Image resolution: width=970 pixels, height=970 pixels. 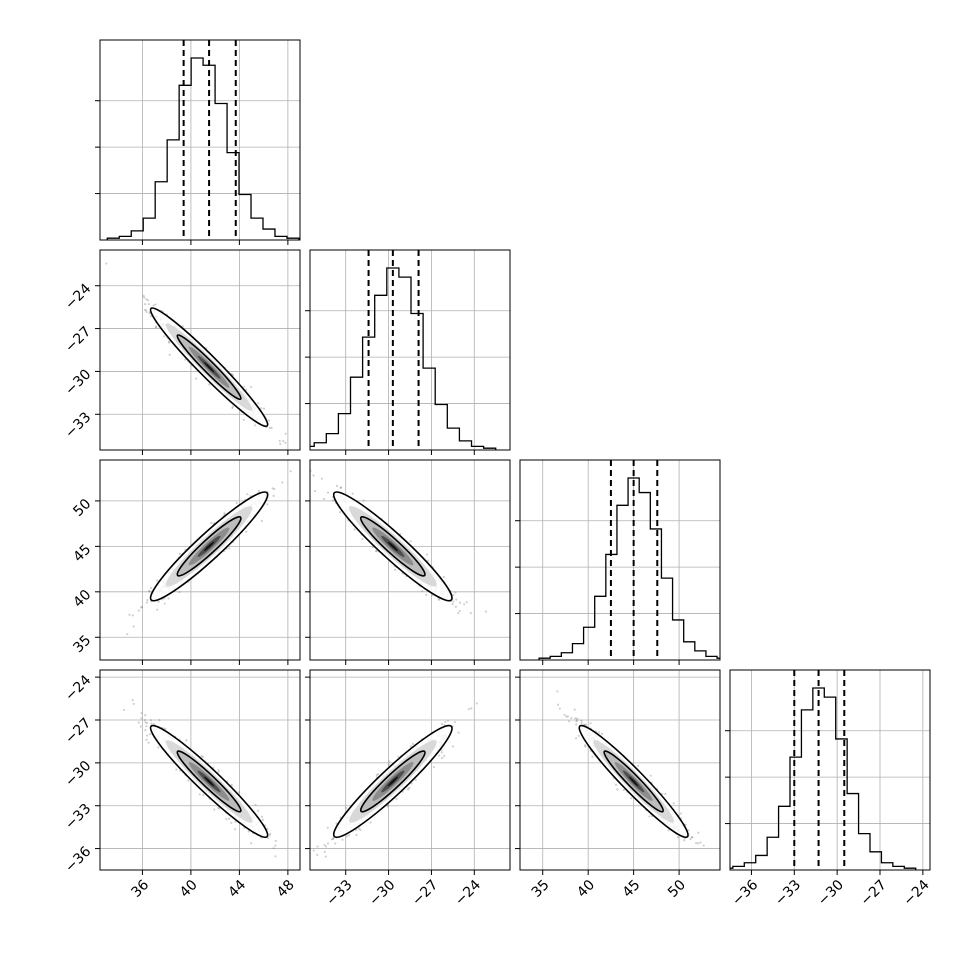 I want to click on panel-1-0: −33 −30 −27 −24, so click(x=181, y=352).